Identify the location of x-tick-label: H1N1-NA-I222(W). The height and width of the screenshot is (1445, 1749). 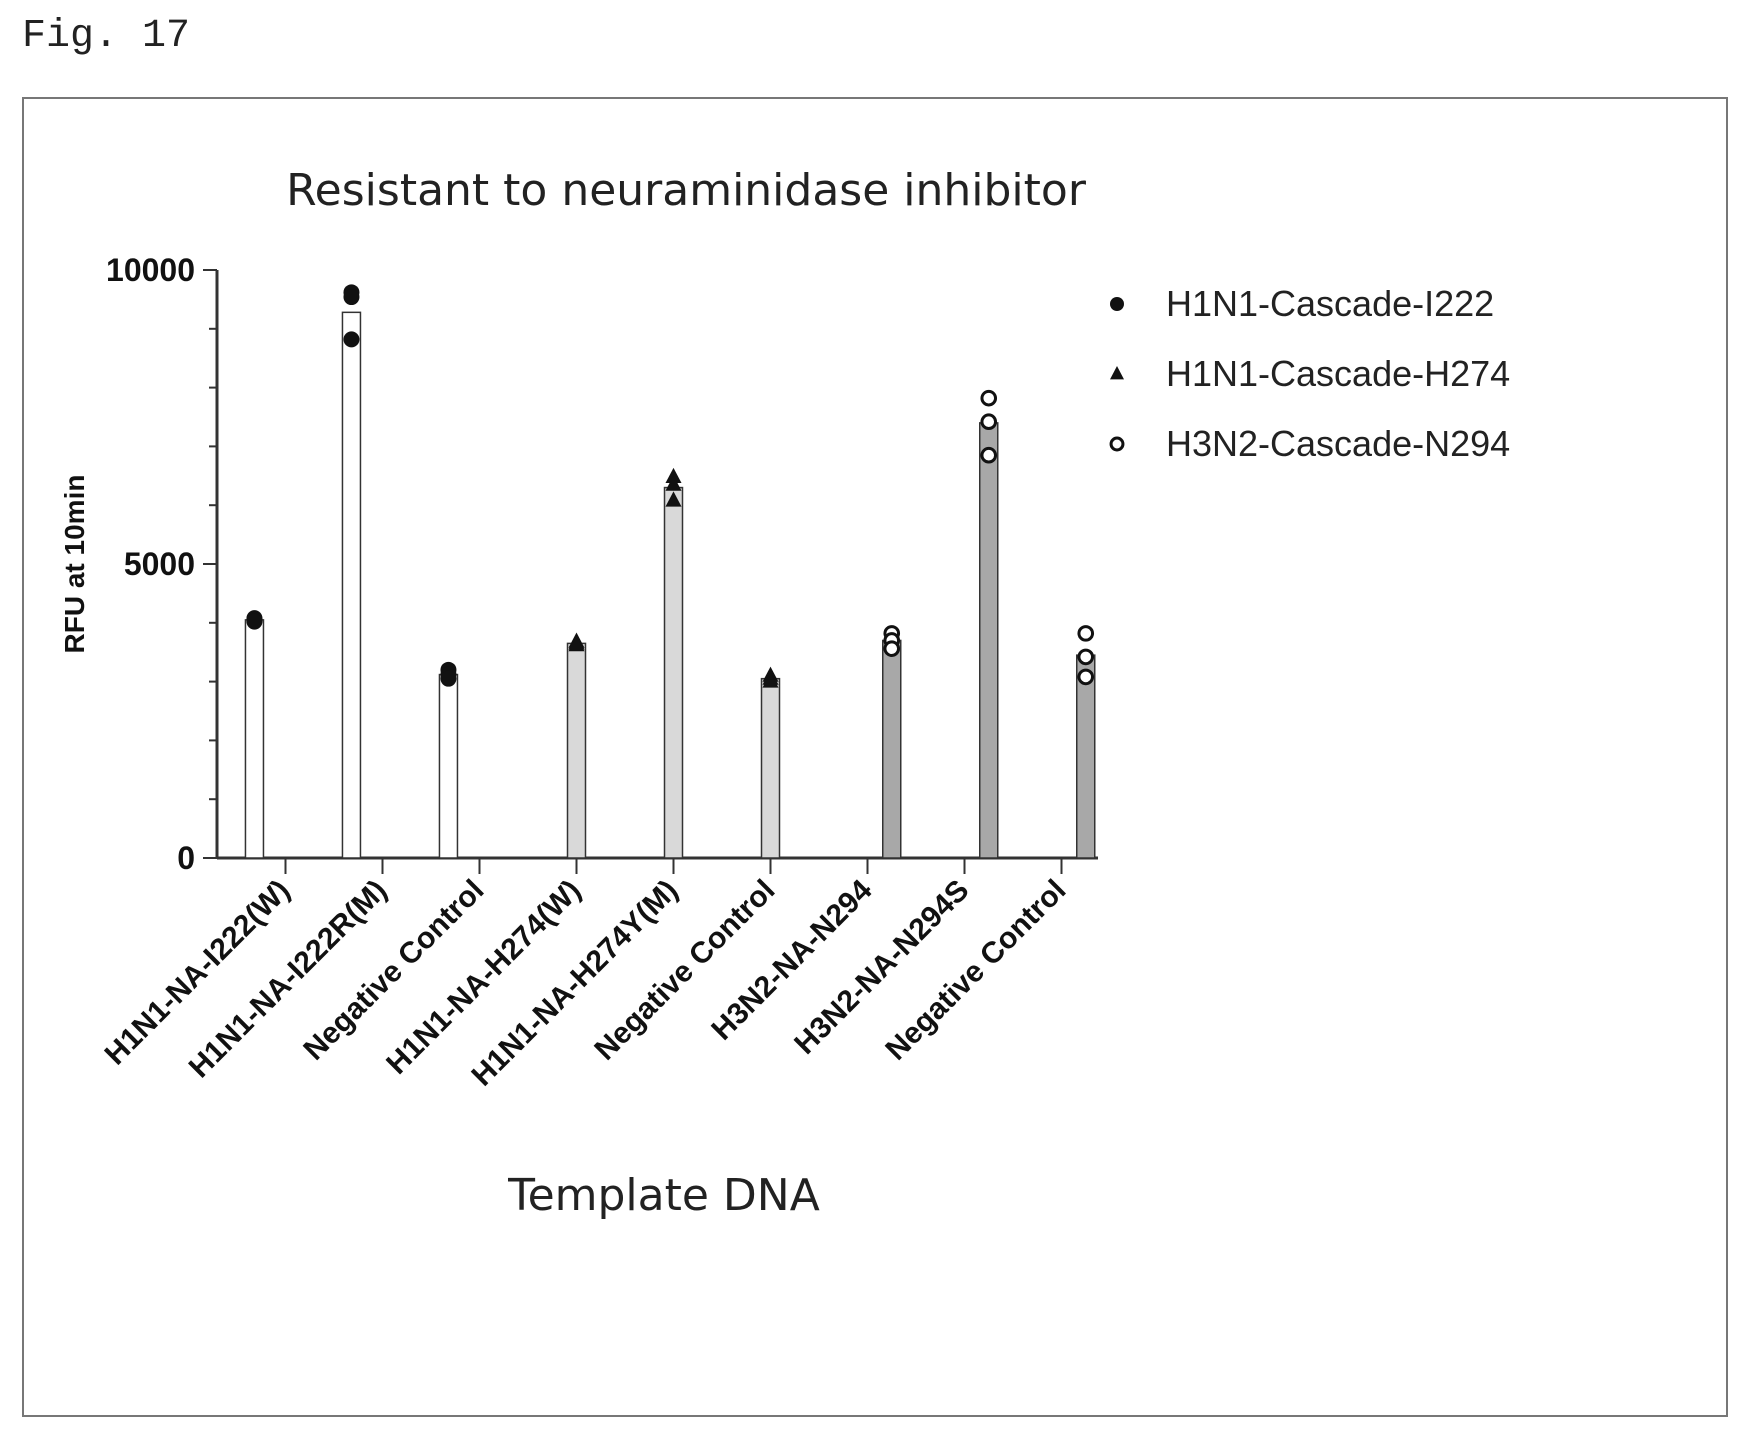
(198, 973).